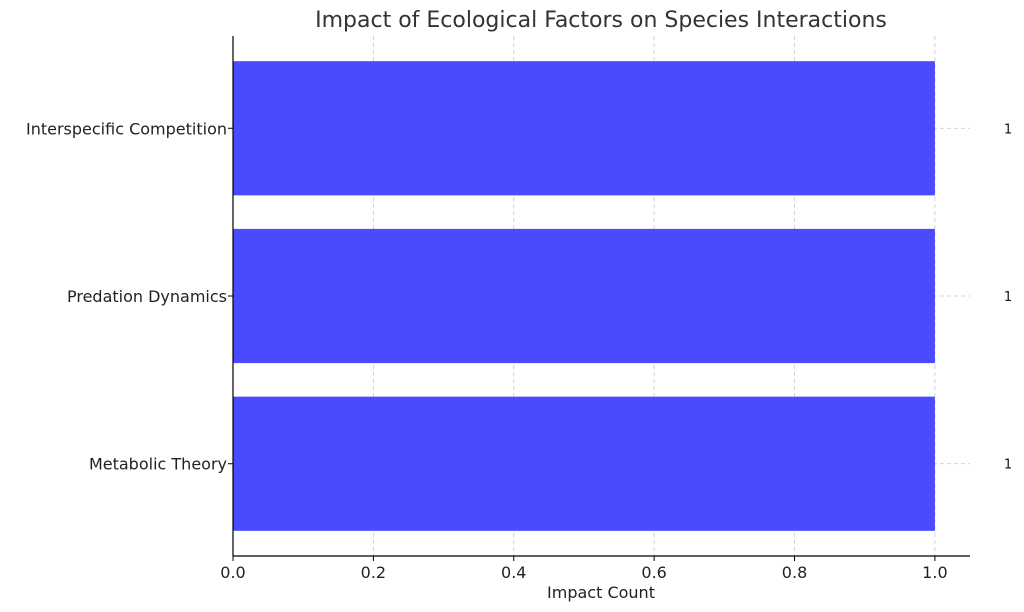 This screenshot has height=612, width=1024. Describe the element at coordinates (601, 592) in the screenshot. I see `x-axis-label: Impact Count` at that location.